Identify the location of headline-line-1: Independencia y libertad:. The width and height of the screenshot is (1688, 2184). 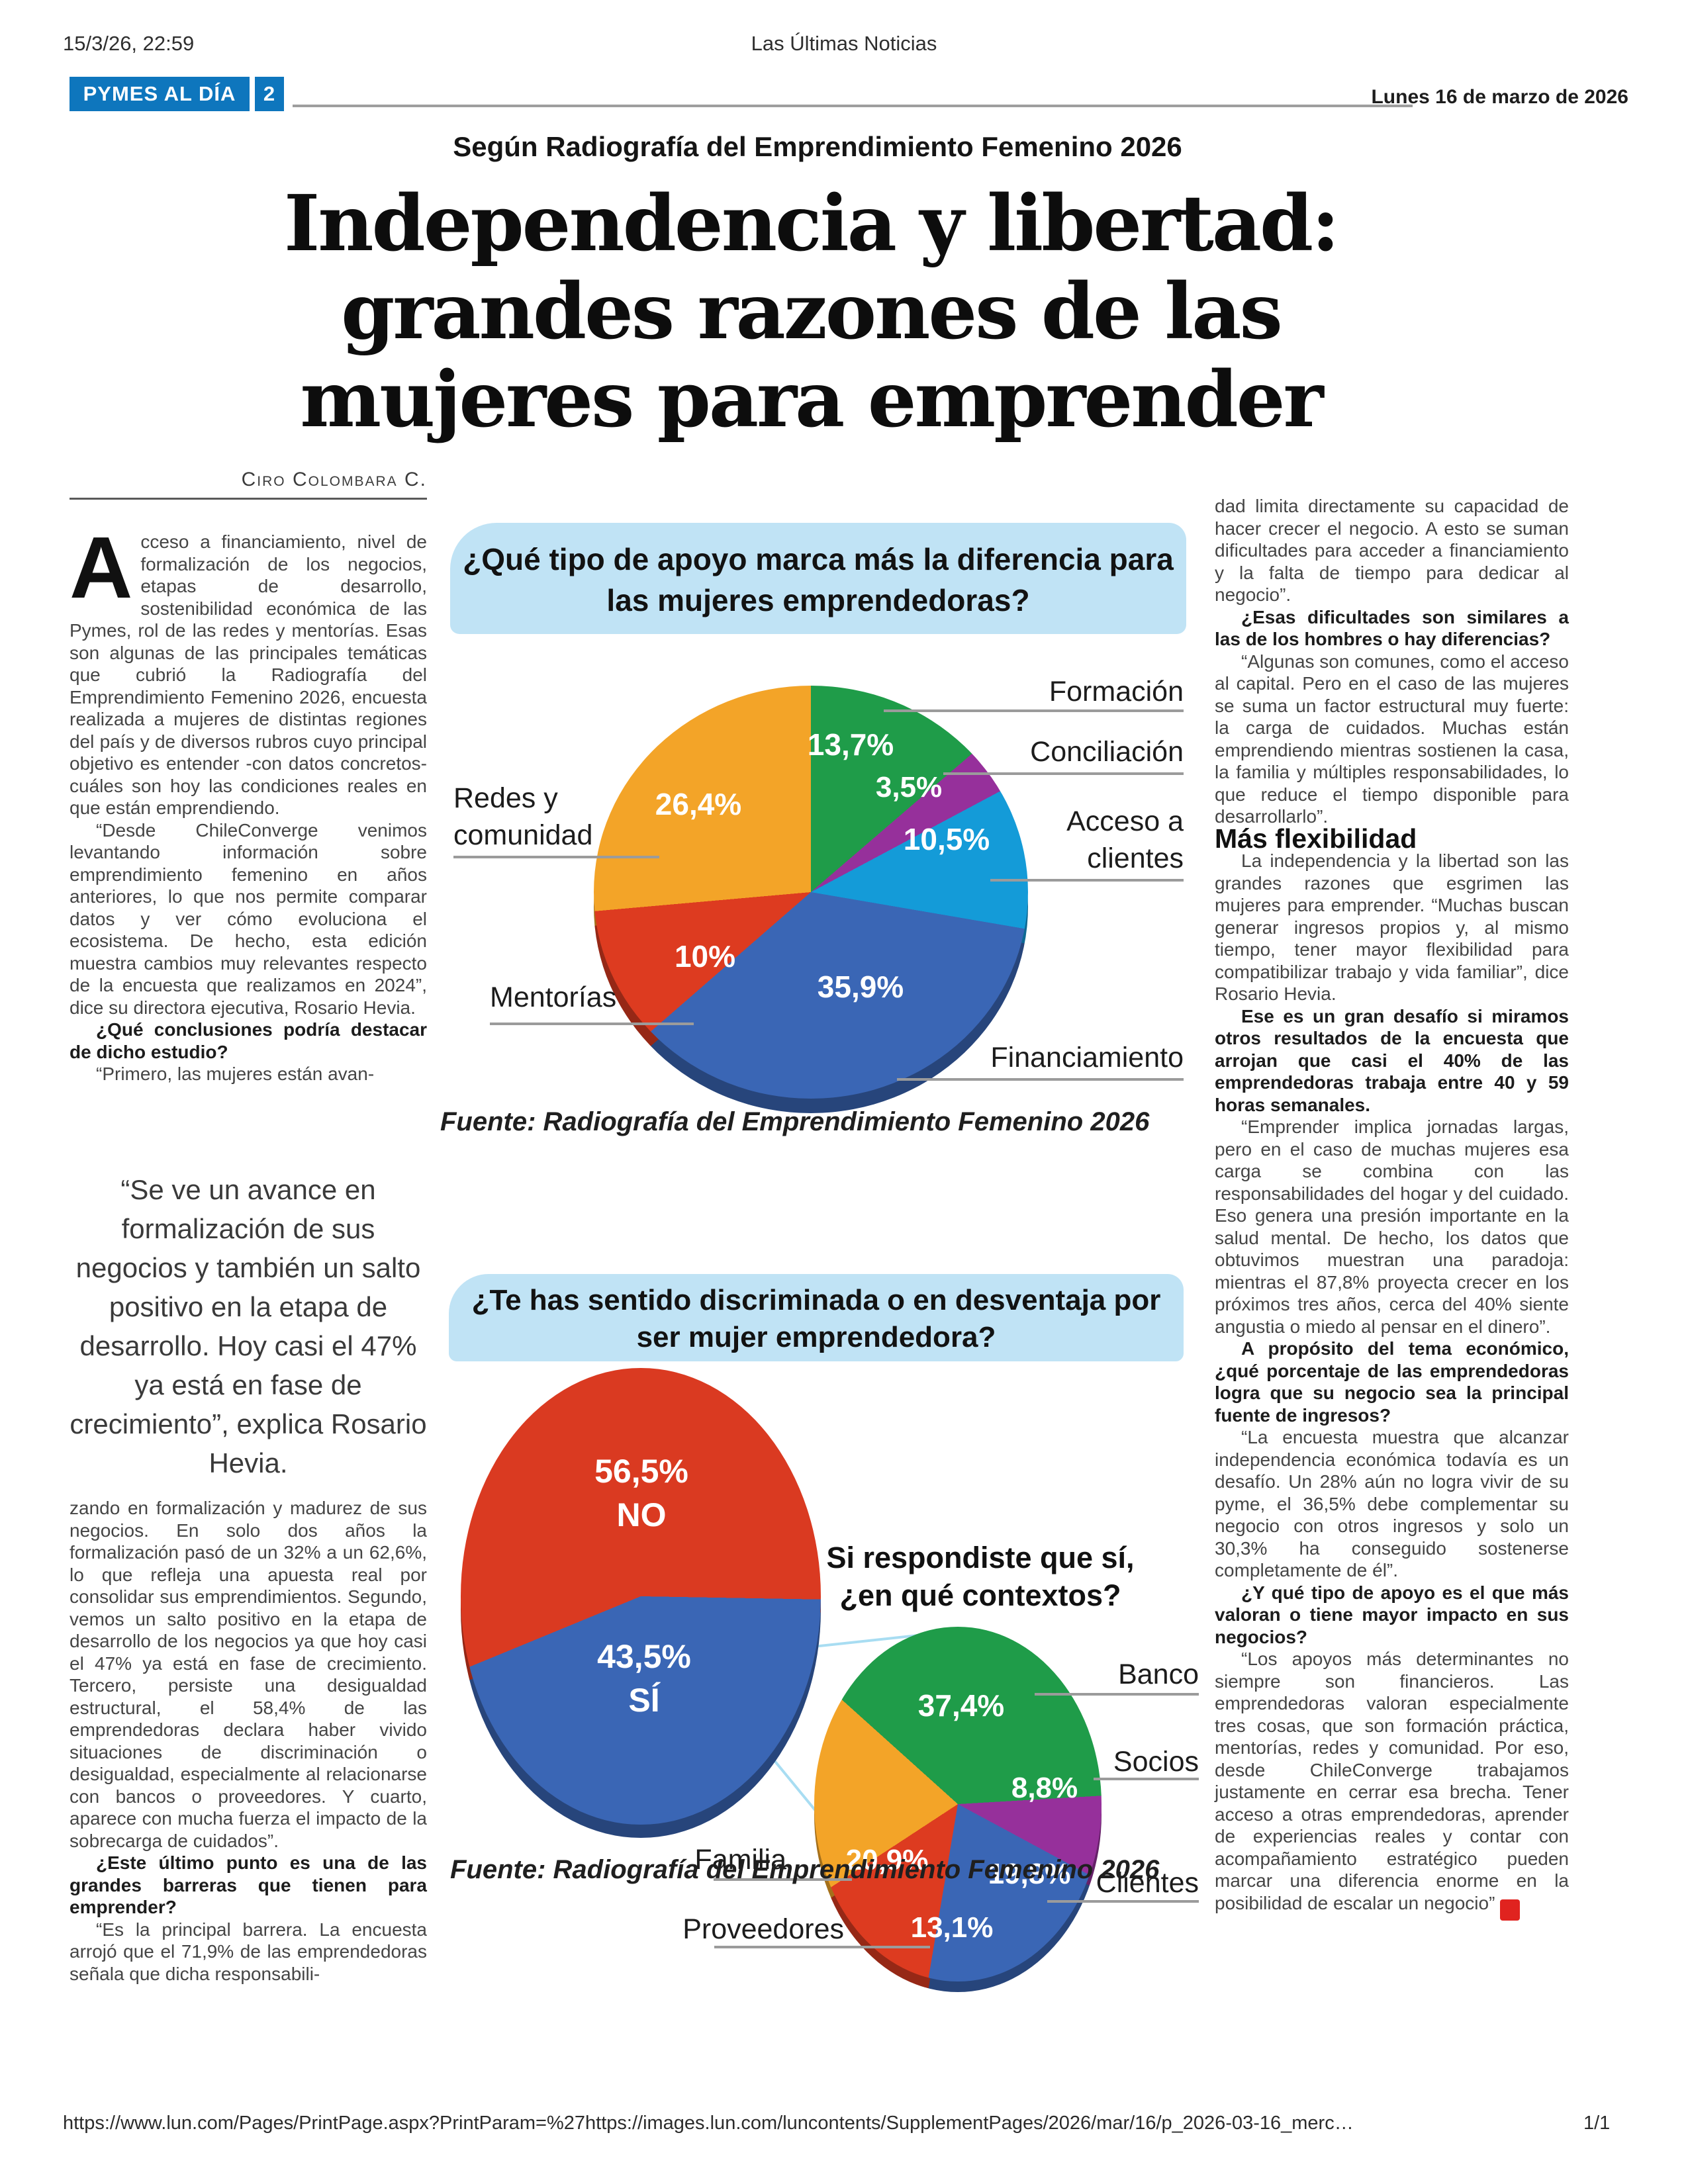
(812, 224).